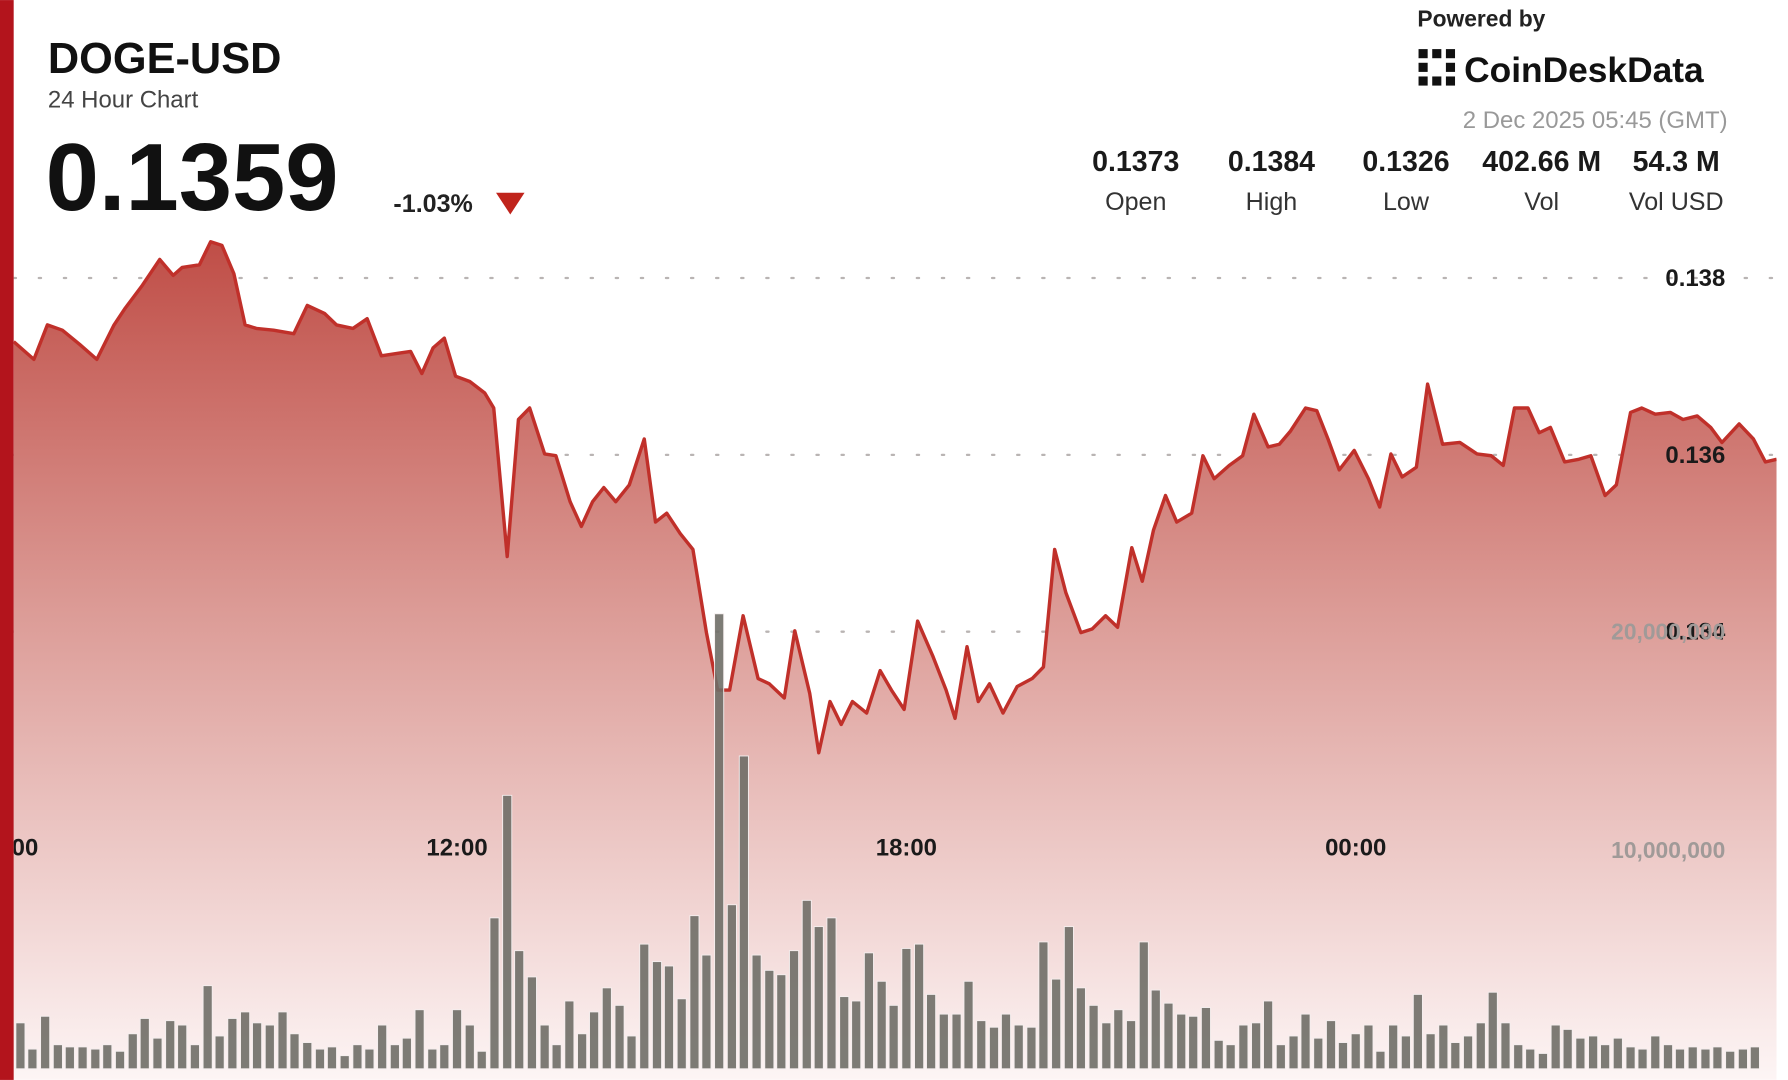 The width and height of the screenshot is (1788, 1080). Describe the element at coordinates (510, 203) in the screenshot. I see `down-arrow` at that location.